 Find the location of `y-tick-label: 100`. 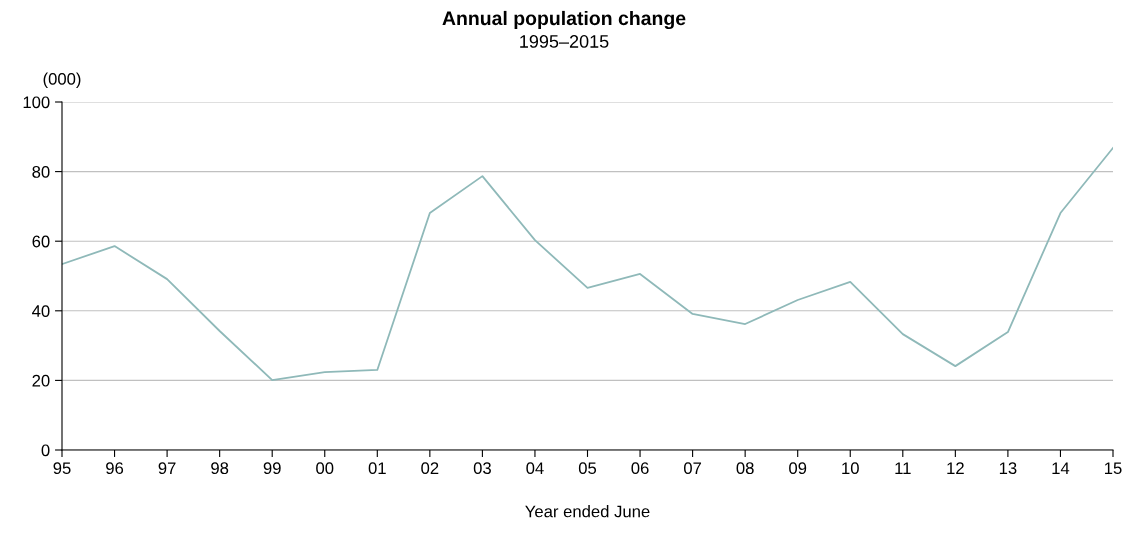

y-tick-label: 100 is located at coordinates (36, 102).